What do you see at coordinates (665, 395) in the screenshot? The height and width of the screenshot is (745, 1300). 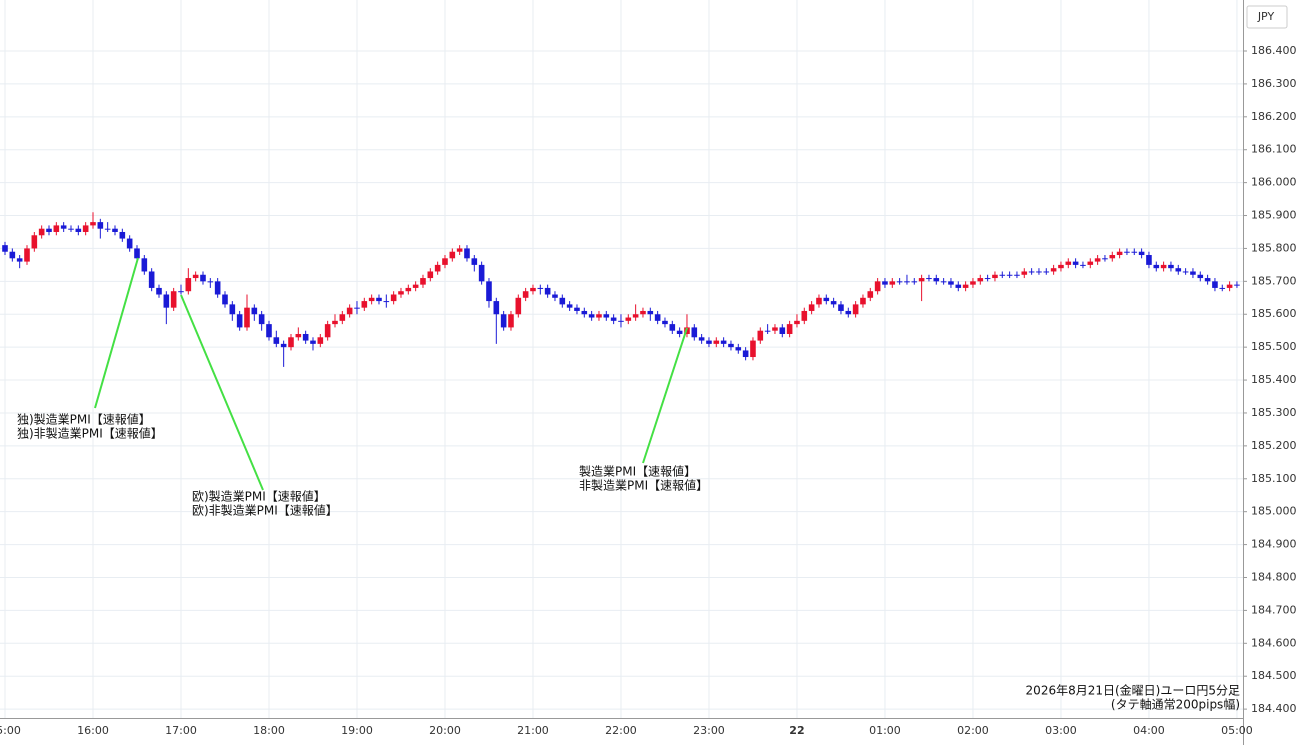 I see `annotation-leader` at bounding box center [665, 395].